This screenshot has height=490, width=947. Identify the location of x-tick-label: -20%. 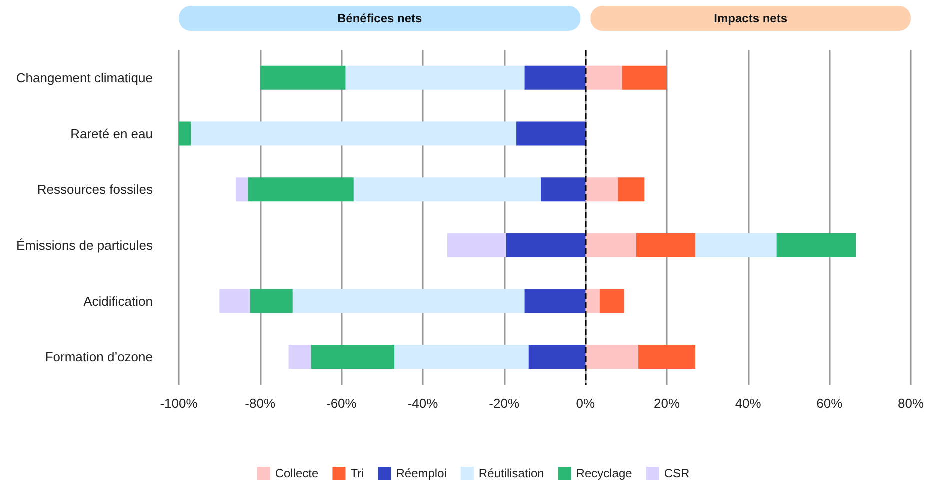
(504, 403).